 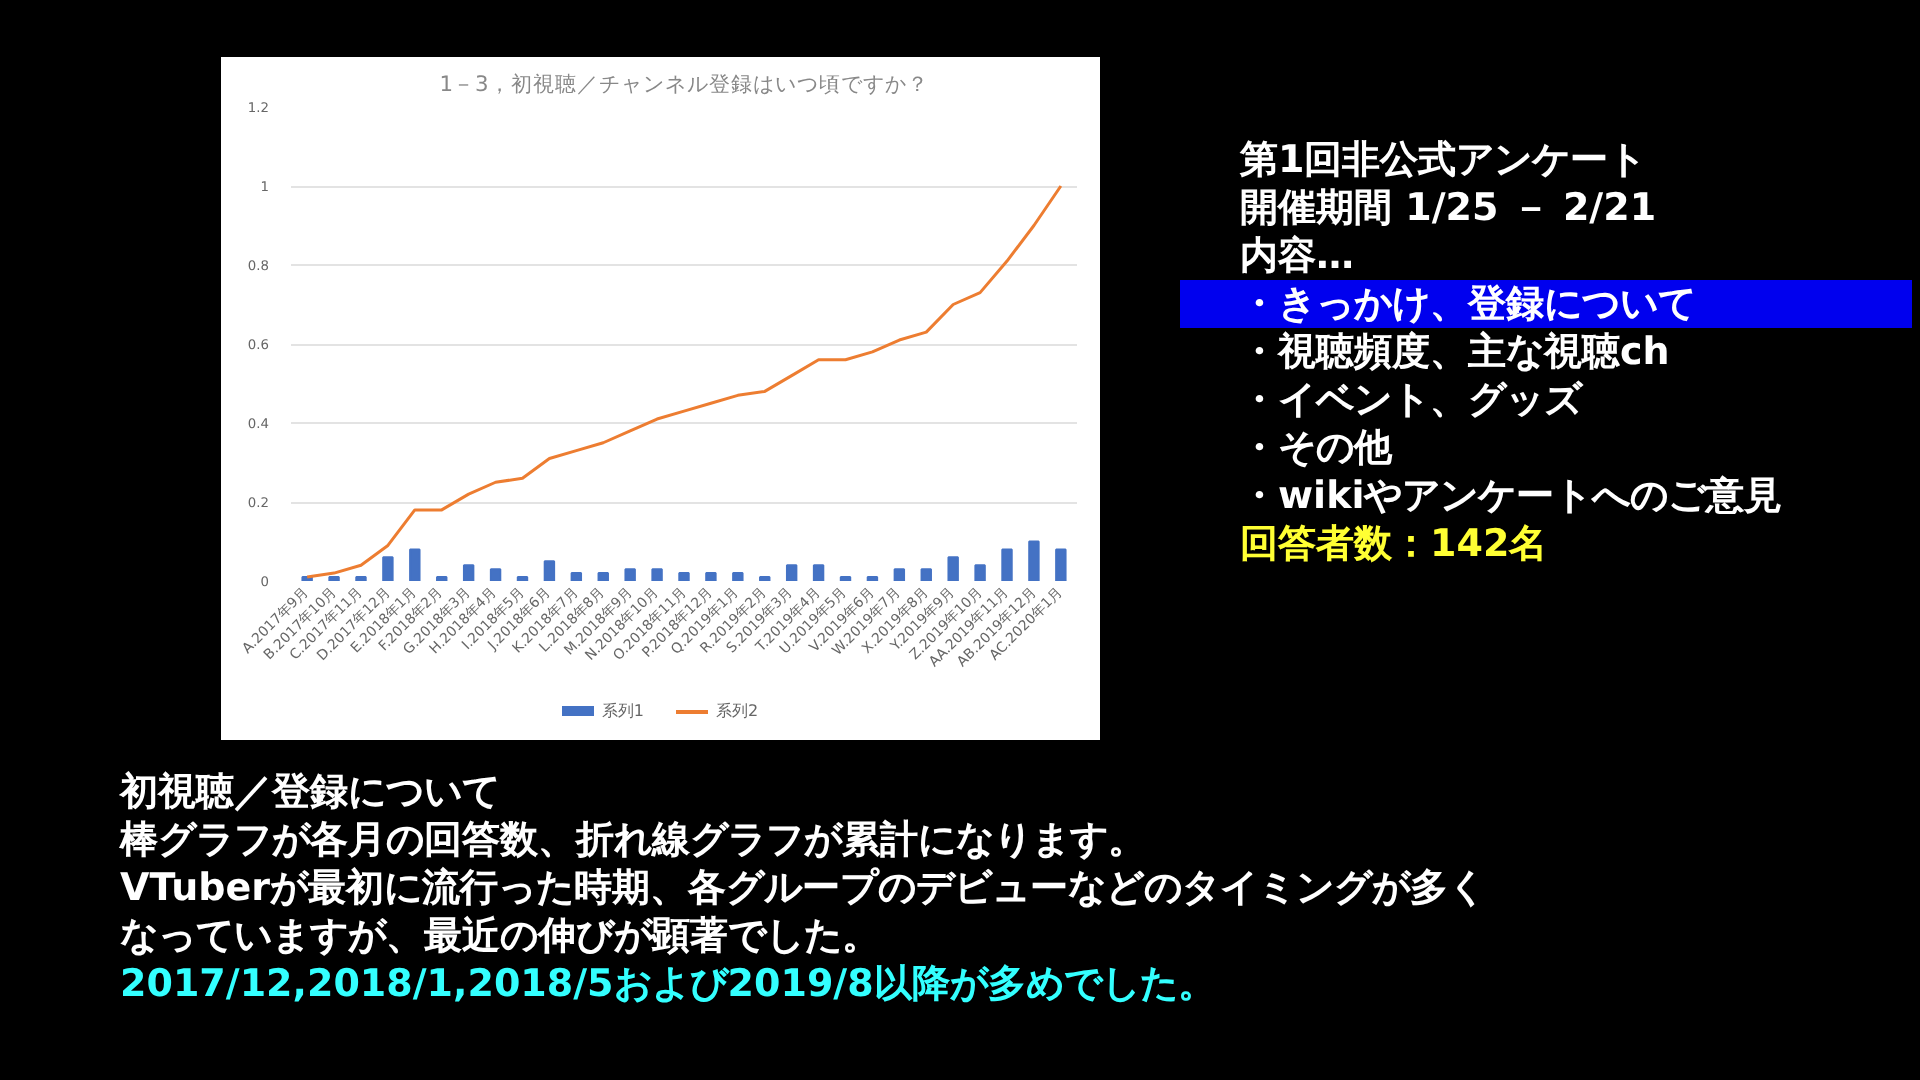 What do you see at coordinates (634, 840) in the screenshot?
I see `text: 棒グラフが各月の回答数、折れ線グラフが累計になります。` at bounding box center [634, 840].